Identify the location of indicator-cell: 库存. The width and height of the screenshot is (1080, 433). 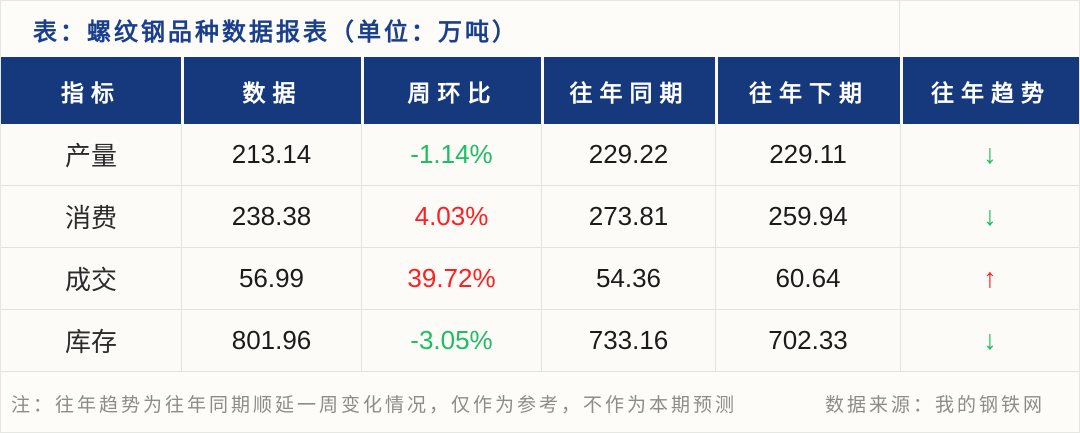
(91, 340).